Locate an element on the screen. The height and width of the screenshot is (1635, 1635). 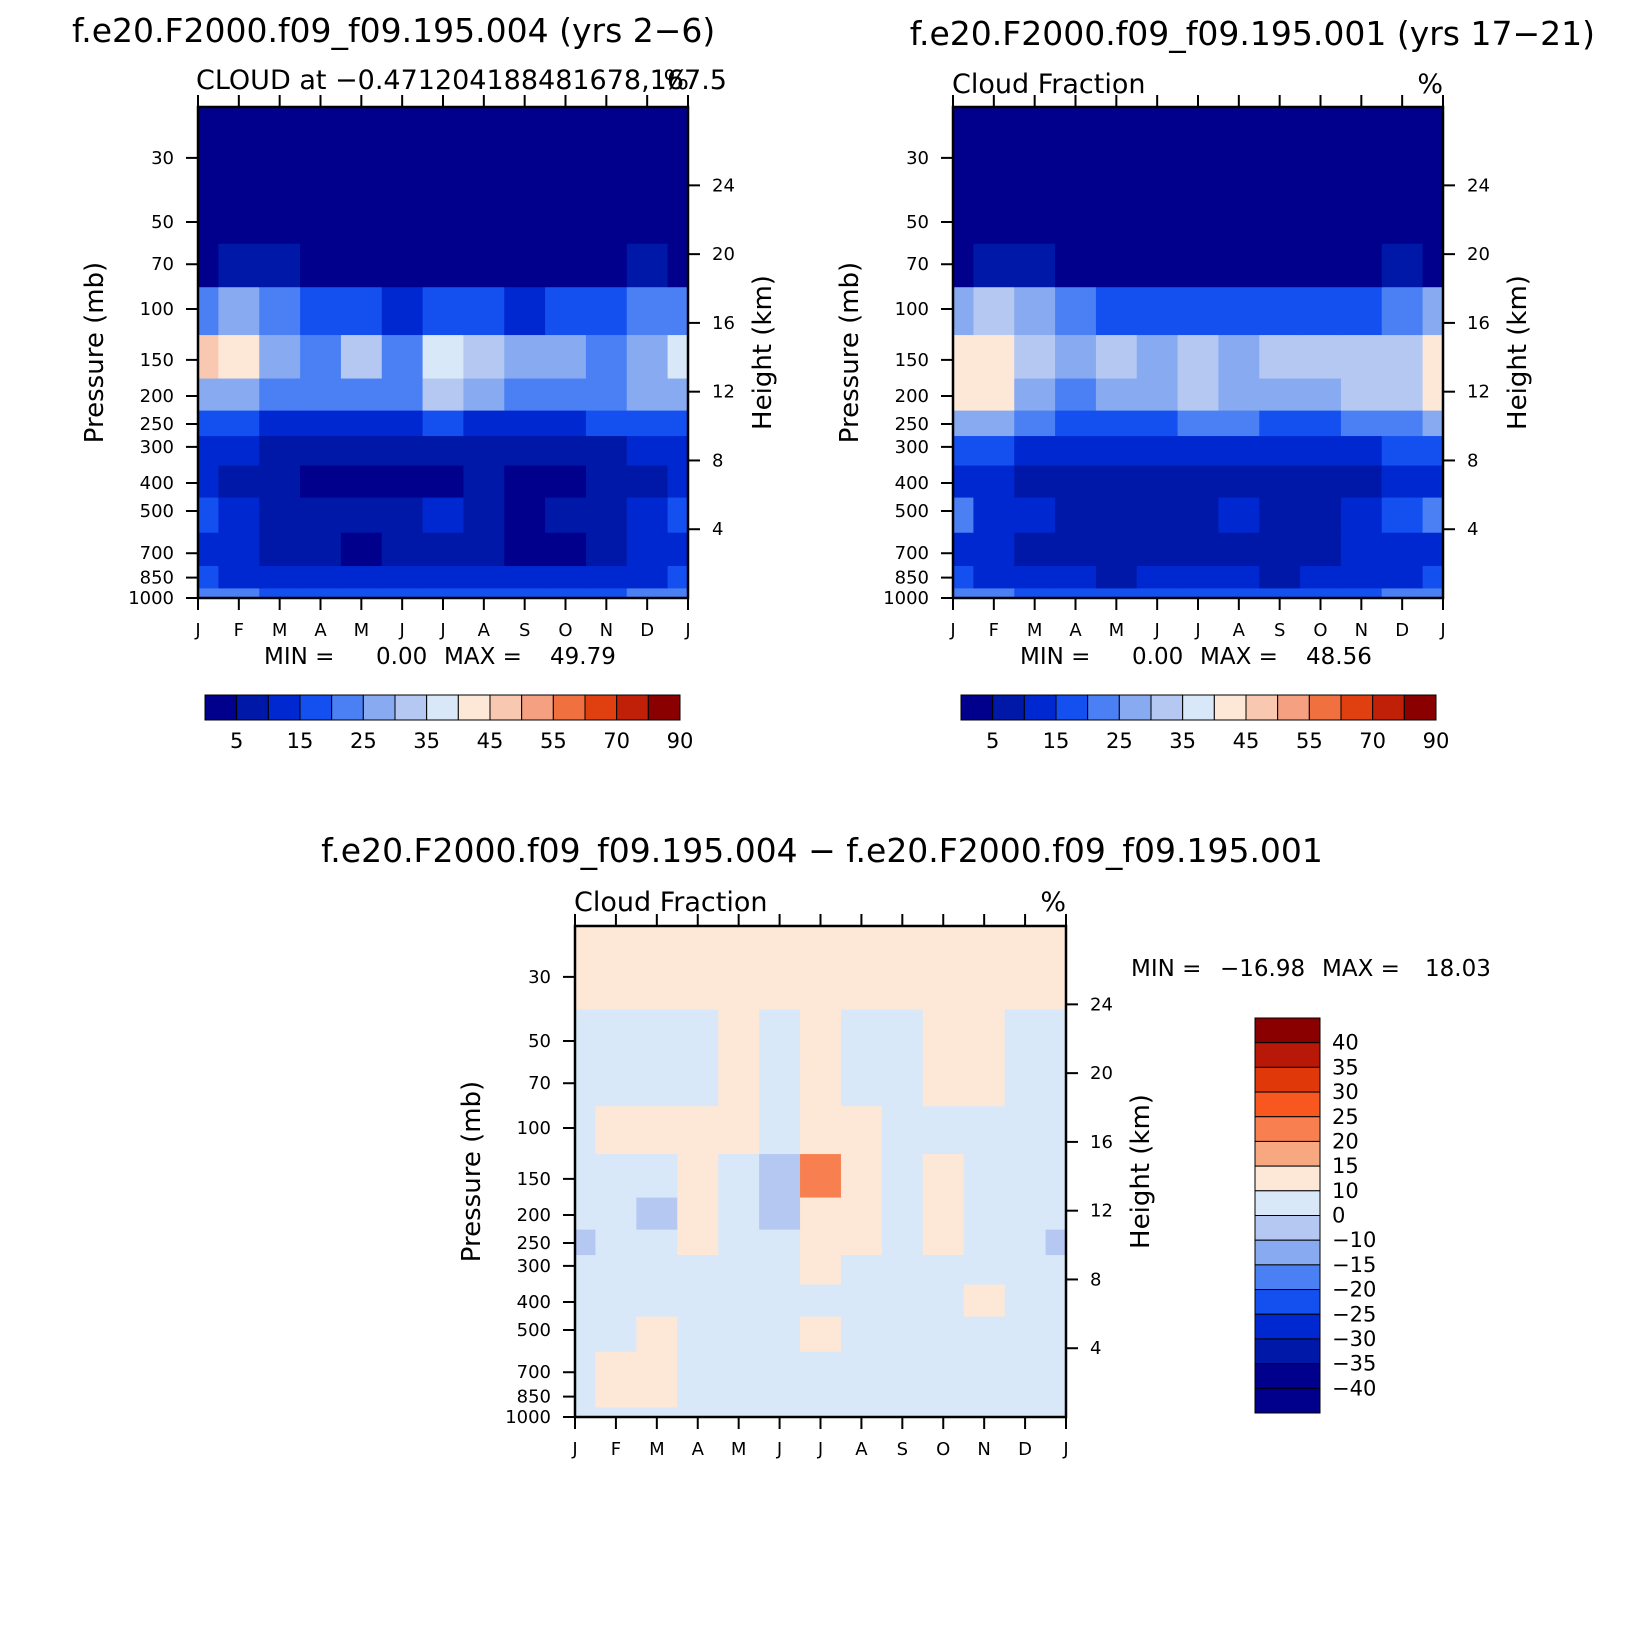
y2-tick-label: 12 is located at coordinates (1101, 1211).